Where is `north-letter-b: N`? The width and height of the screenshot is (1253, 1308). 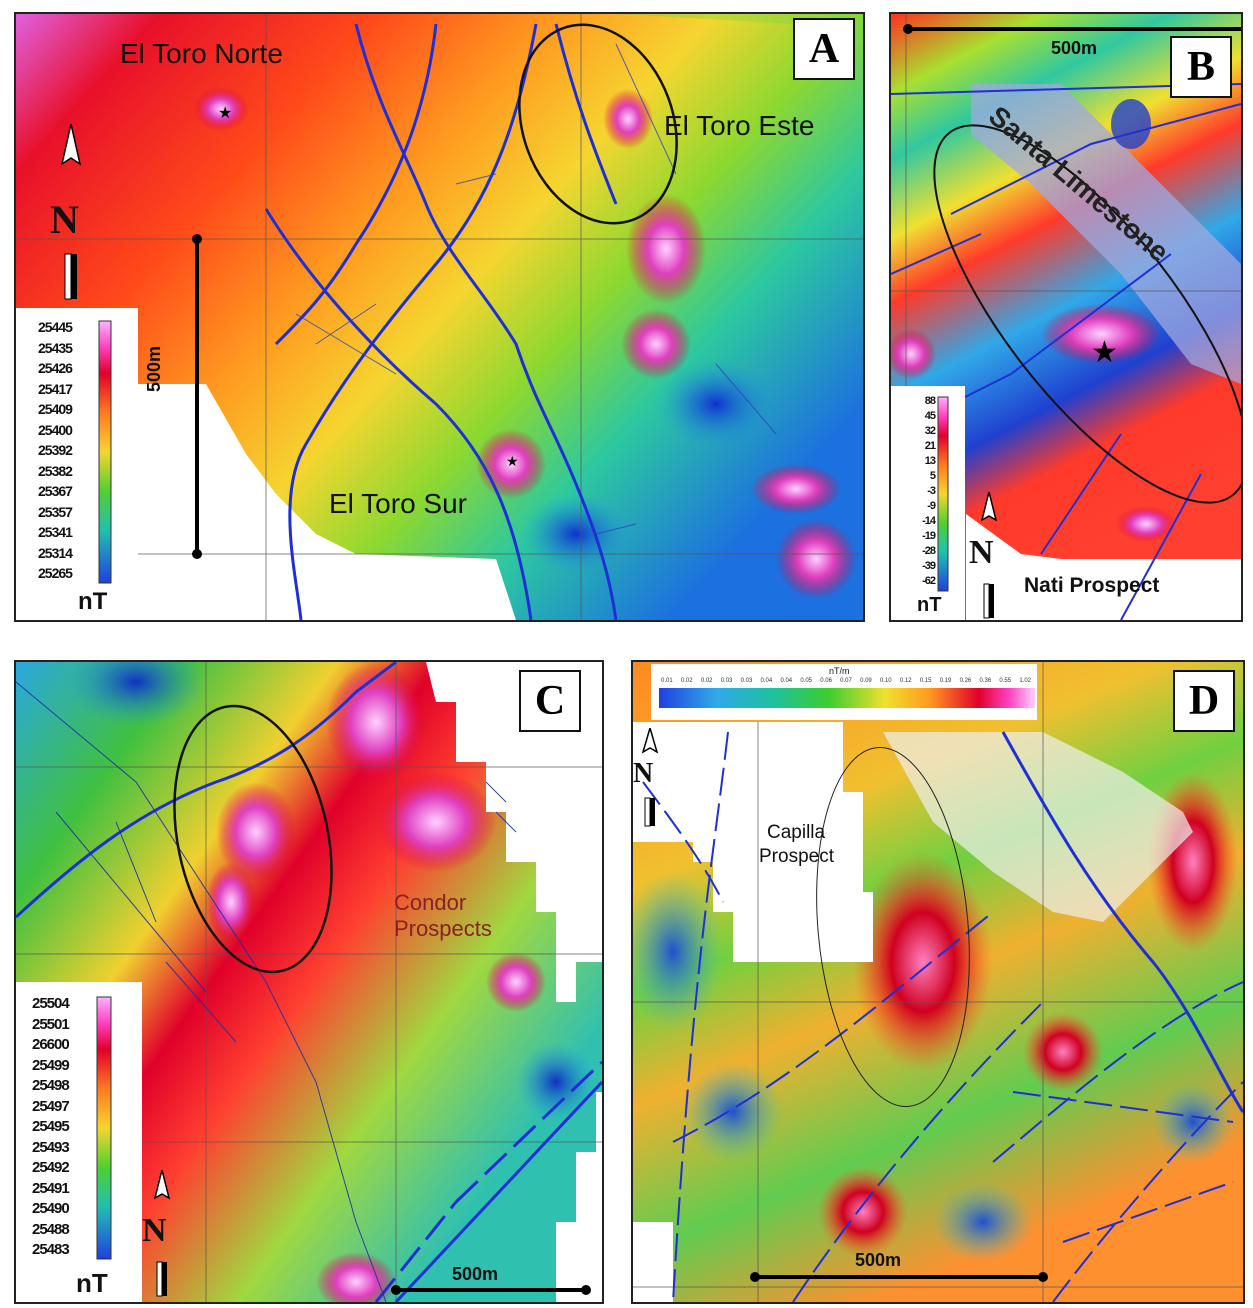
north-letter-b: N is located at coordinates (981, 552).